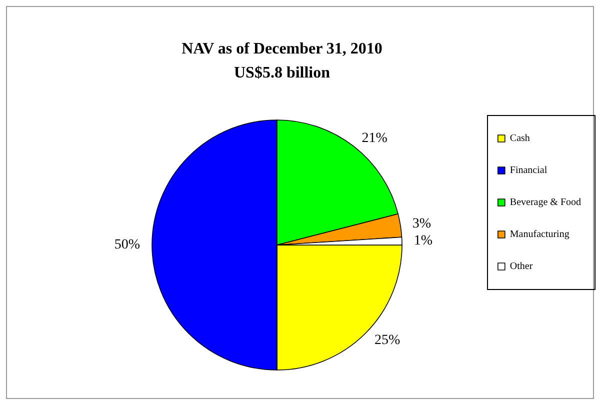 This screenshot has height=405, width=601. I want to click on legend-label: Financial, so click(529, 170).